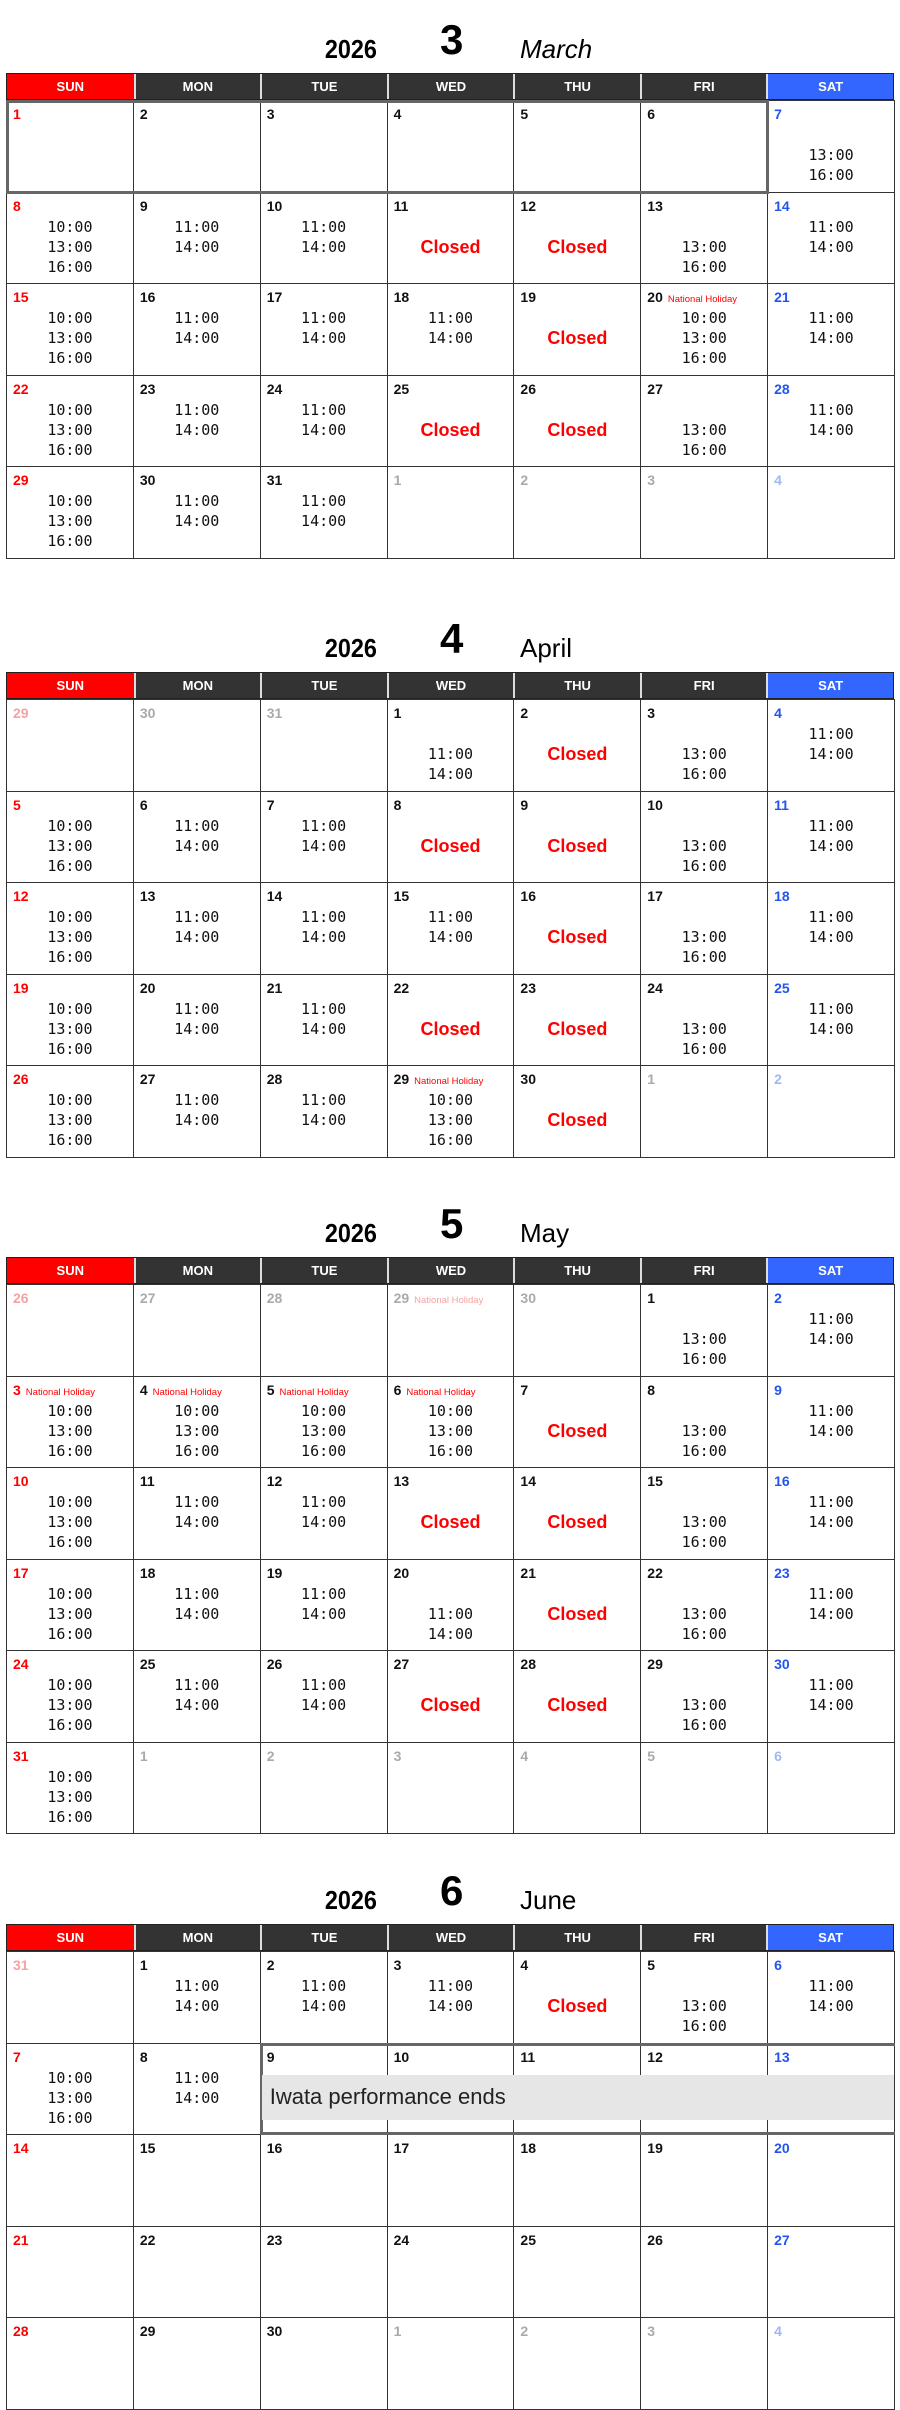 The height and width of the screenshot is (2410, 900). I want to click on day-cell: 1 13:00 16:00, so click(705, 1331).